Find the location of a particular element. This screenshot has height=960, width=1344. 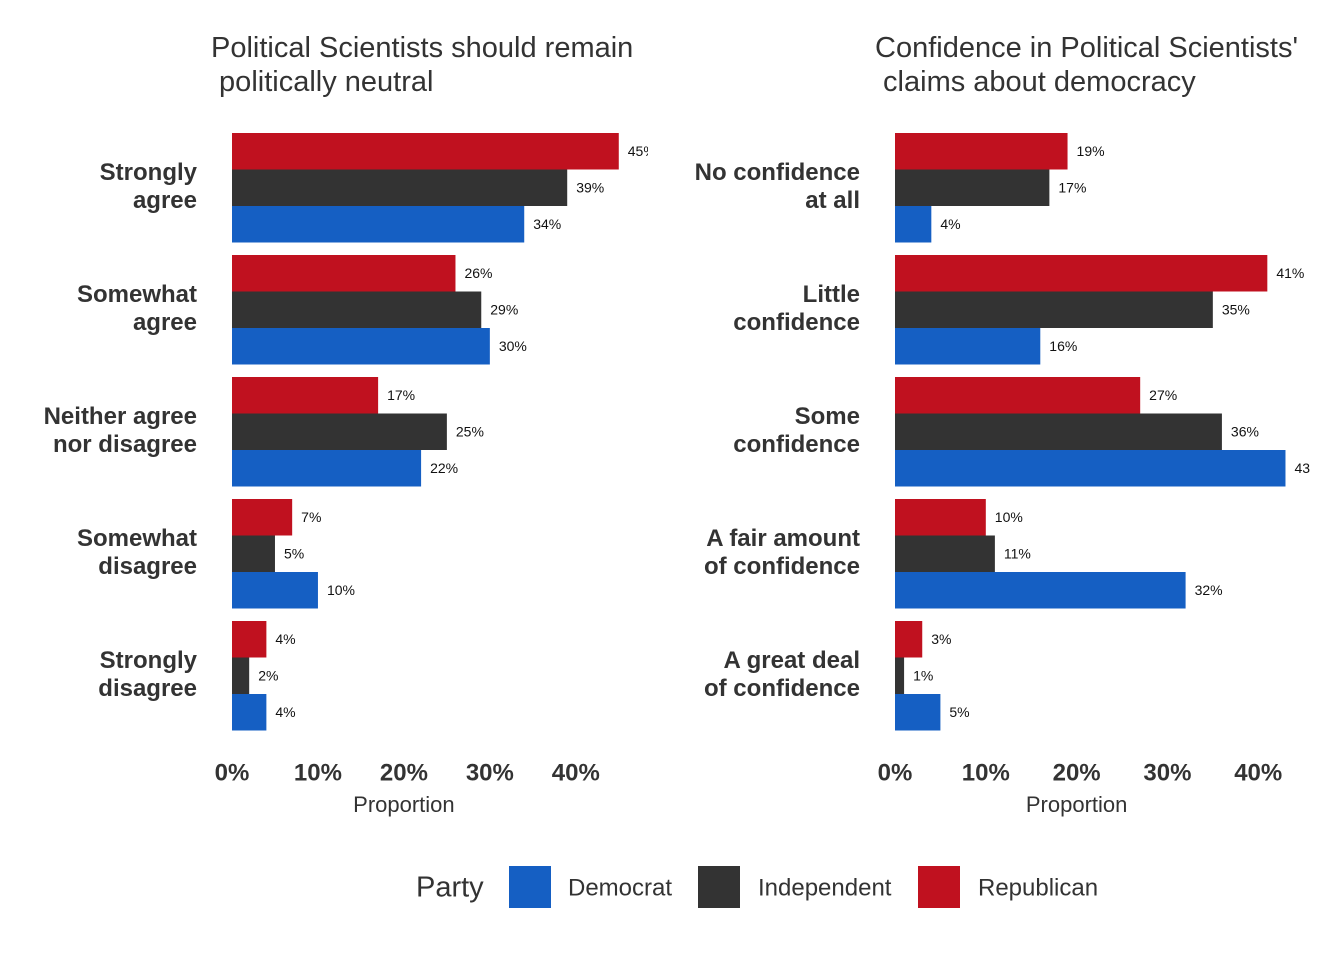

category-line: Somewhat is located at coordinates (137, 538).